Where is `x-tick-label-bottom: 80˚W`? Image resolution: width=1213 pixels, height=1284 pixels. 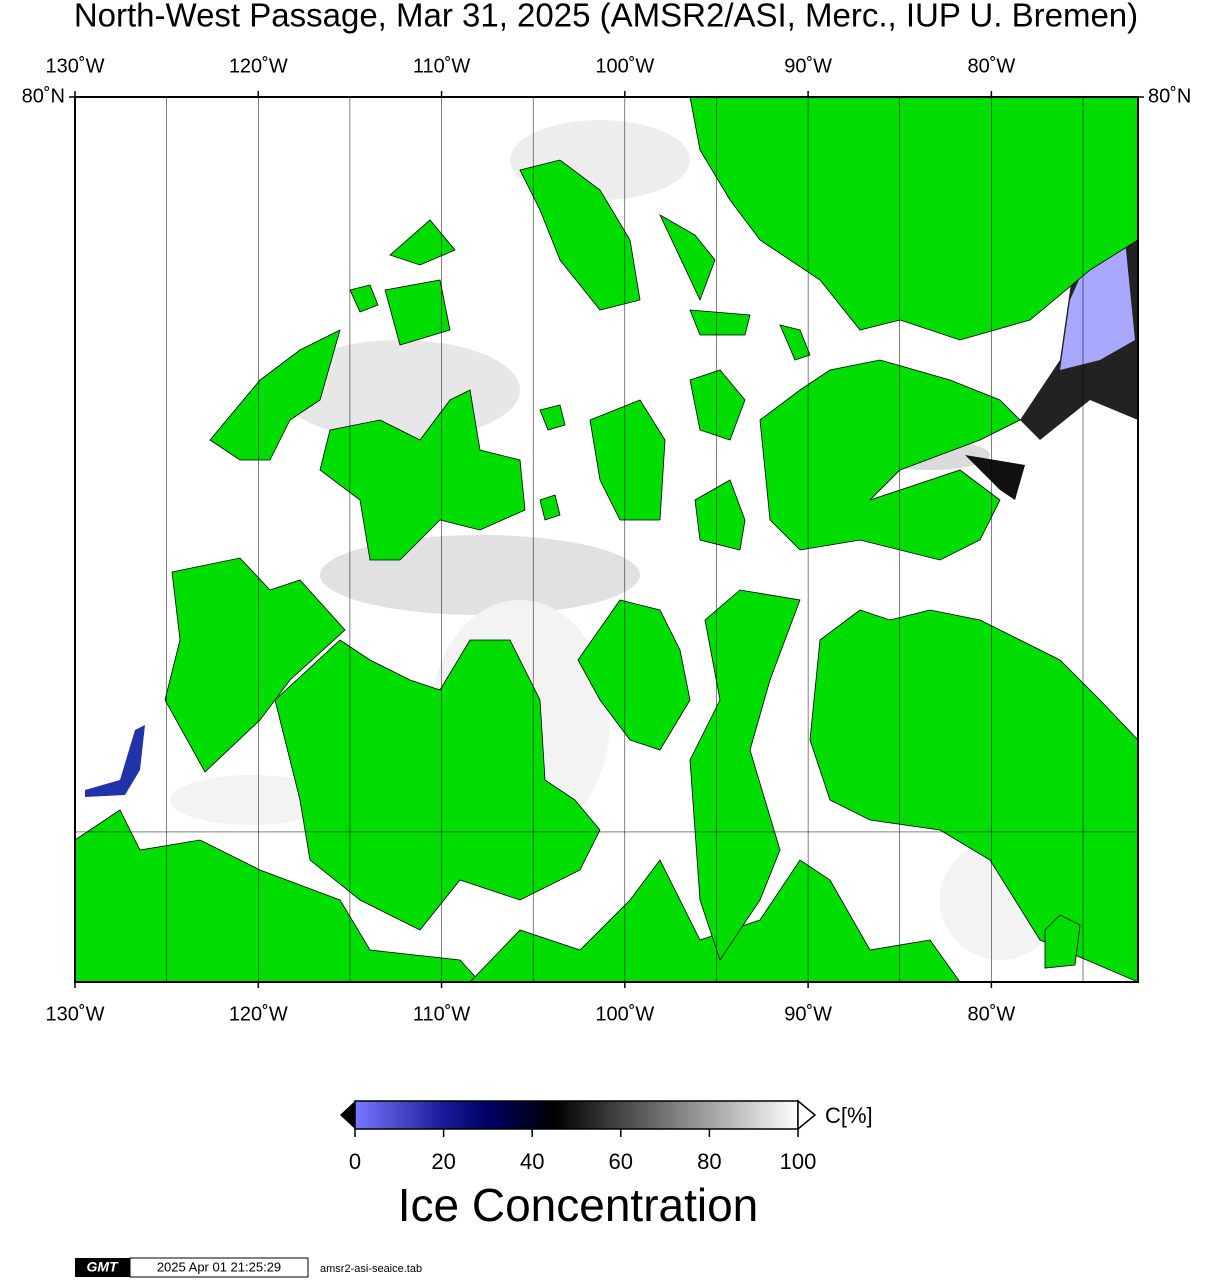
x-tick-label-bottom: 80˚W is located at coordinates (991, 1014).